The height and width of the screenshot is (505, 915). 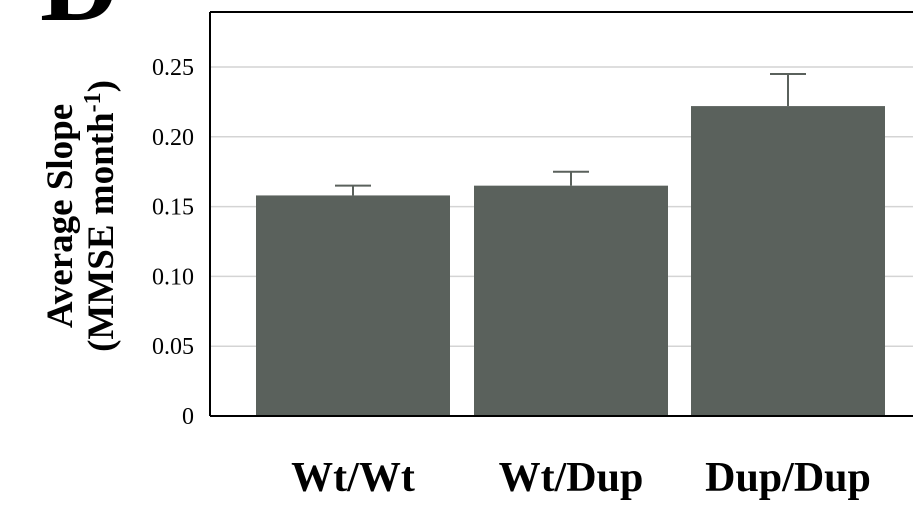 I want to click on y-axis-unit-superscript: -1, so click(x=93, y=102).